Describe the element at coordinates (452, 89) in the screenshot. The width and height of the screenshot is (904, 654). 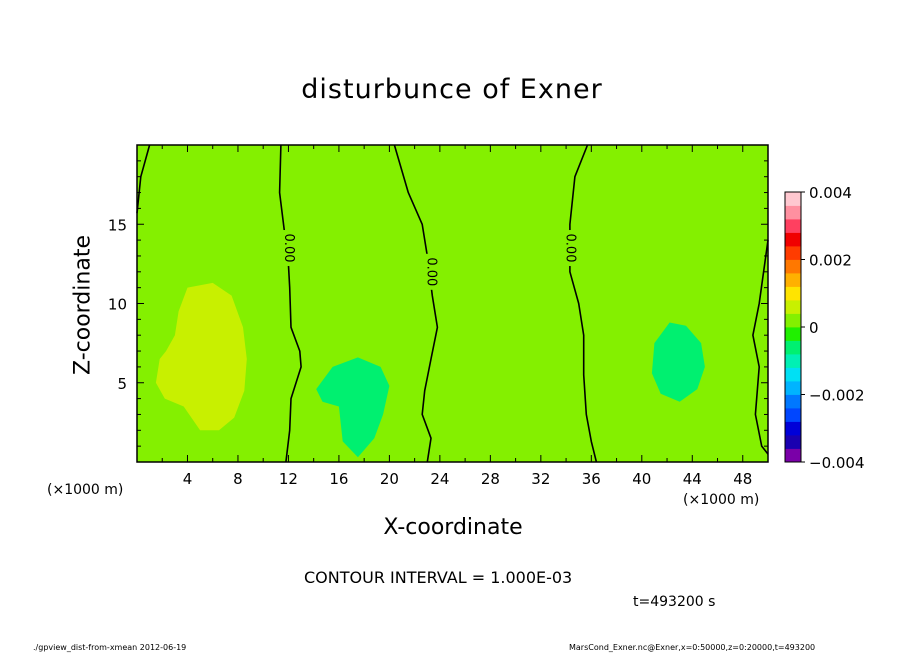
I see `chart-title: disturbunce of Exner` at that location.